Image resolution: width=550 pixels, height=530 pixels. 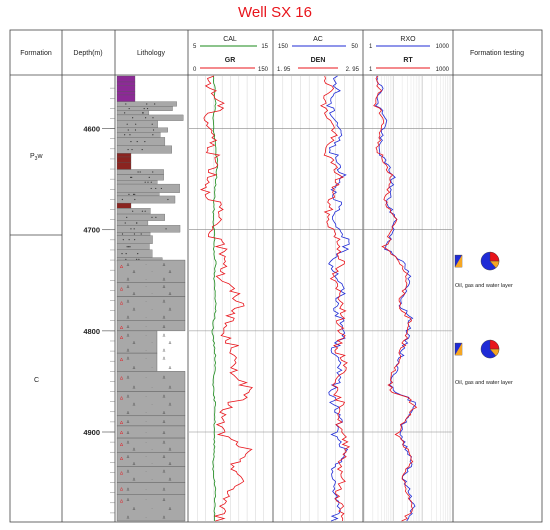 What do you see at coordinates (36, 380) in the screenshot?
I see `formation-lower: C` at bounding box center [36, 380].